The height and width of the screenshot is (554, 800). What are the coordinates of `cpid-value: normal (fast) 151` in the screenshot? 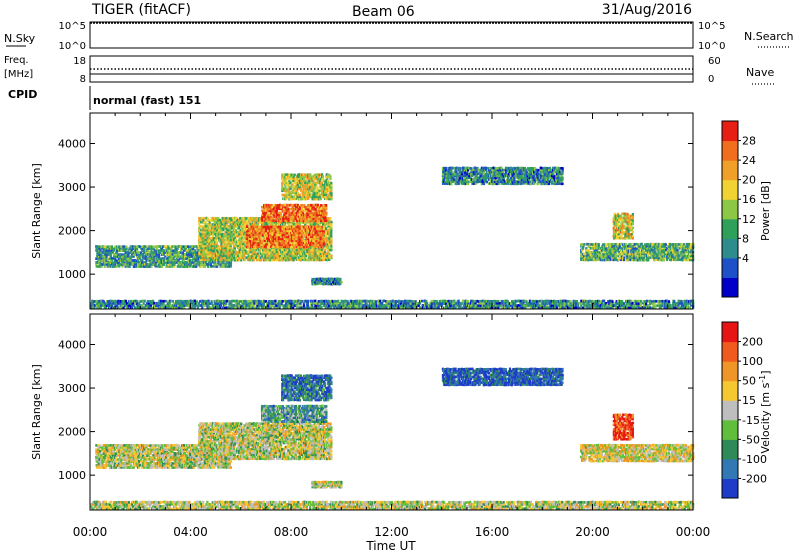 It's located at (147, 100).